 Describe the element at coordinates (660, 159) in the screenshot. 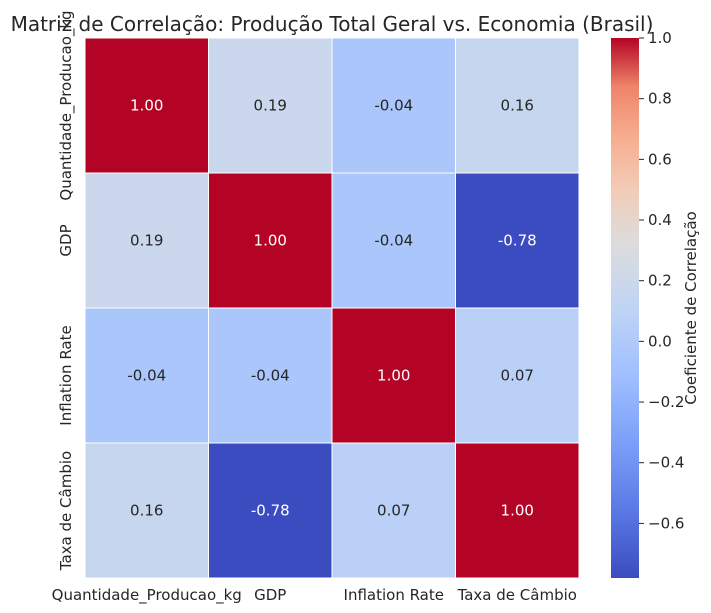

I see `colorbar-tick-label: 0.6` at that location.